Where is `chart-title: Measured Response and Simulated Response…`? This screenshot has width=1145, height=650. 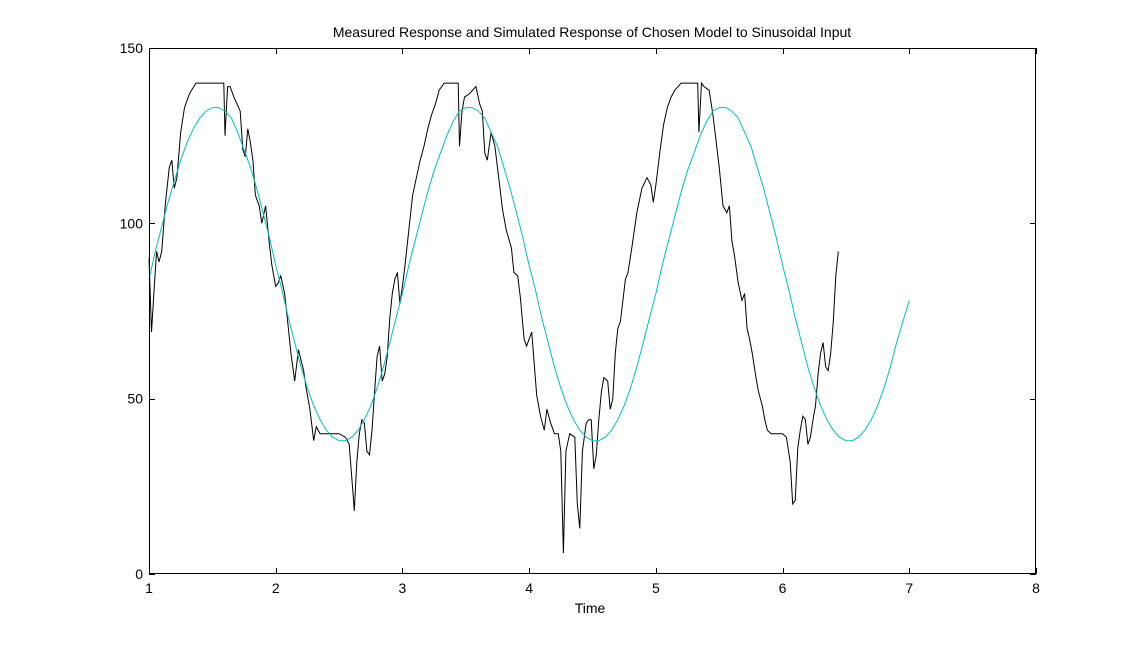 chart-title: Measured Response and Simulated Response… is located at coordinates (592, 32).